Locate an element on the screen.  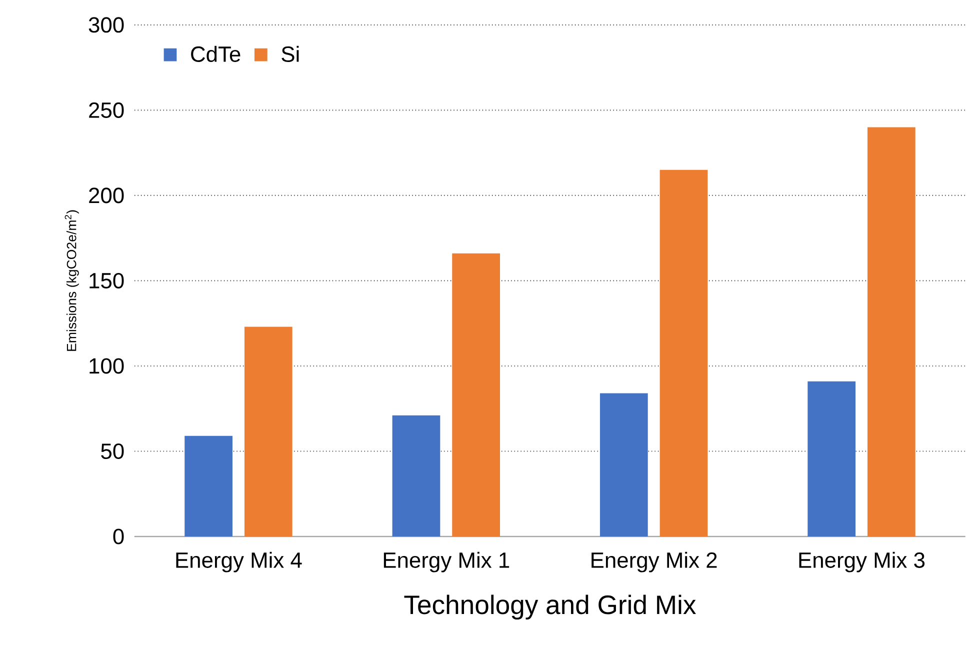
x-tick-label: Energy Mix 1 is located at coordinates (447, 562).